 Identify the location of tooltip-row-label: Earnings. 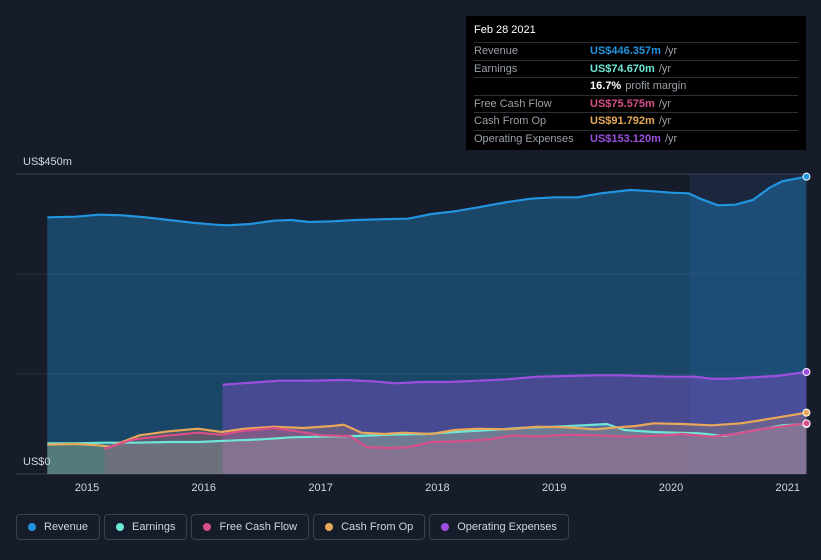
(496, 68).